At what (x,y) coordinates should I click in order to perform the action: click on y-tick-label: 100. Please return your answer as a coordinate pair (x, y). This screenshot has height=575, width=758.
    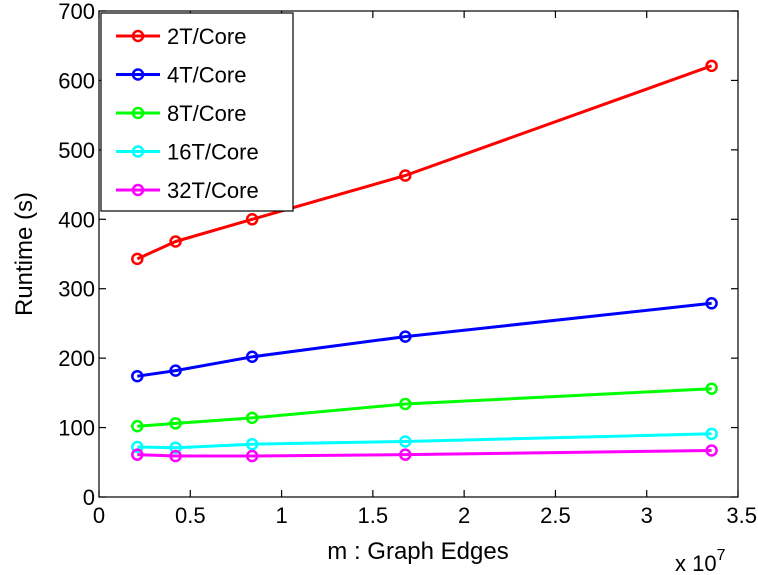
    Looking at the image, I should click on (76, 428).